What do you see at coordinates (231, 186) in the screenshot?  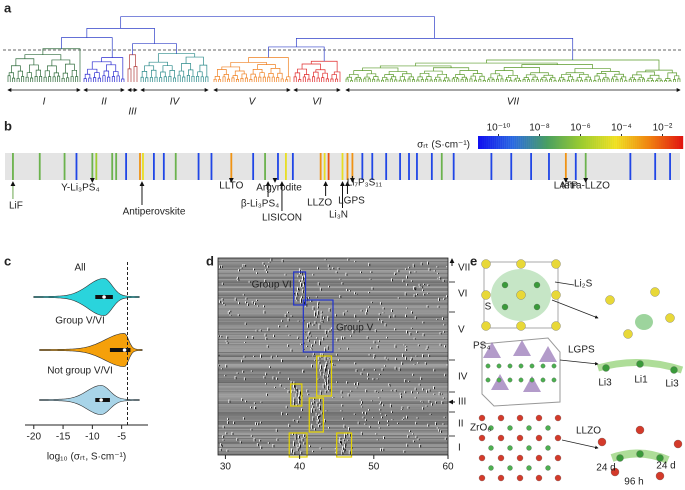 I see `annotation-label: LLTO` at bounding box center [231, 186].